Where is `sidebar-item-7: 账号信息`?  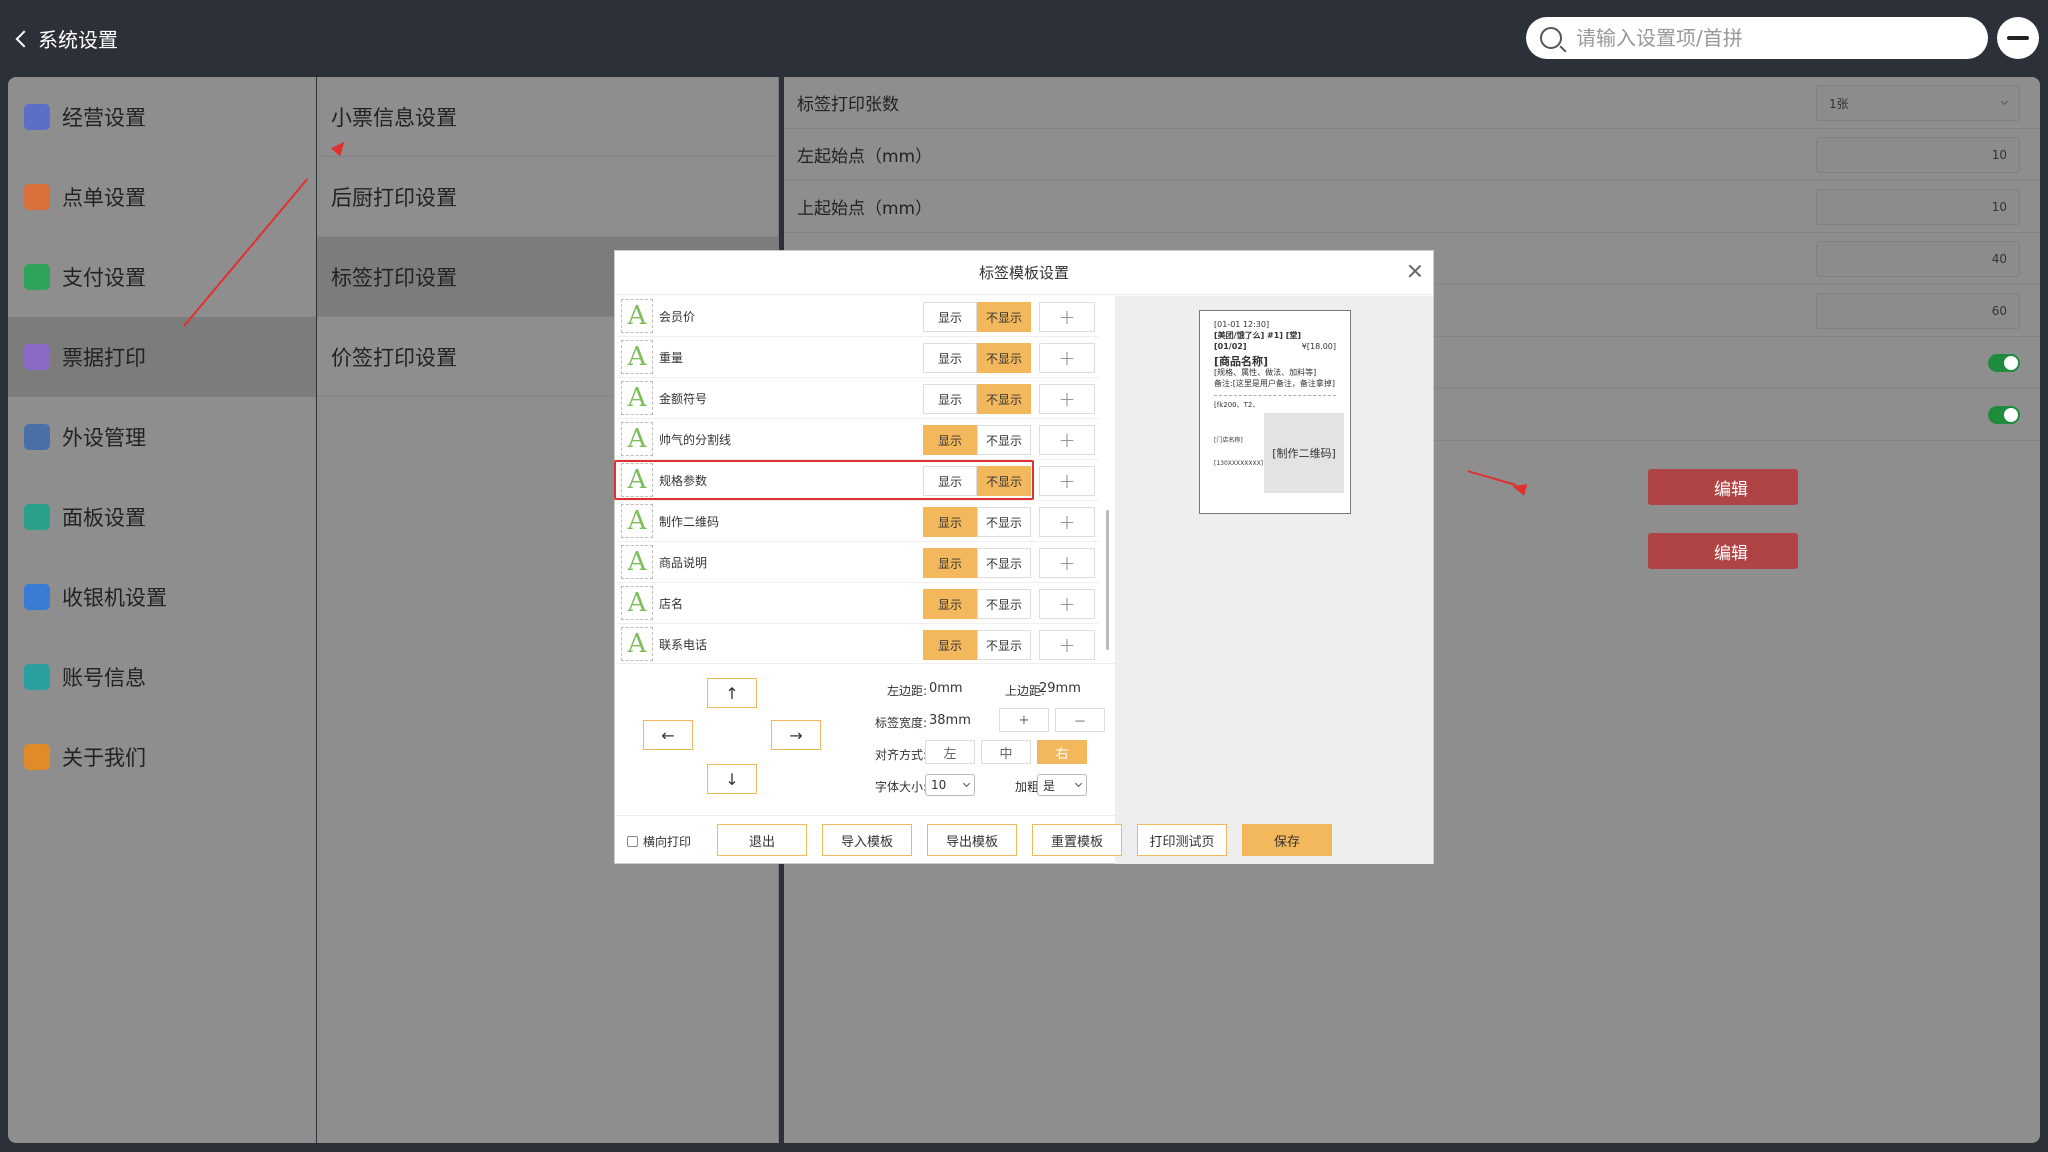
sidebar-item-7: 账号信息 is located at coordinates (162, 677).